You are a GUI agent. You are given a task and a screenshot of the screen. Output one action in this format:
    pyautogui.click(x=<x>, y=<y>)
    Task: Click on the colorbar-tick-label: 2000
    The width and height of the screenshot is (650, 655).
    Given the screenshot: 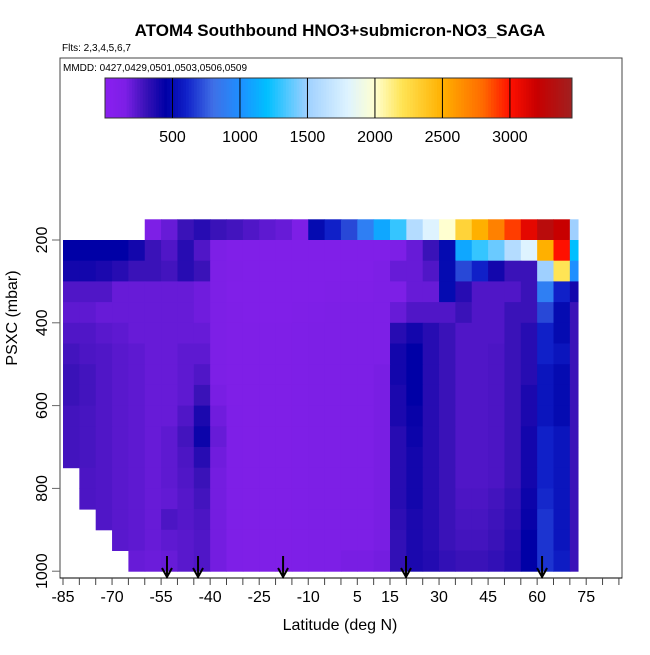 What is the action you would take?
    pyautogui.click(x=375, y=137)
    